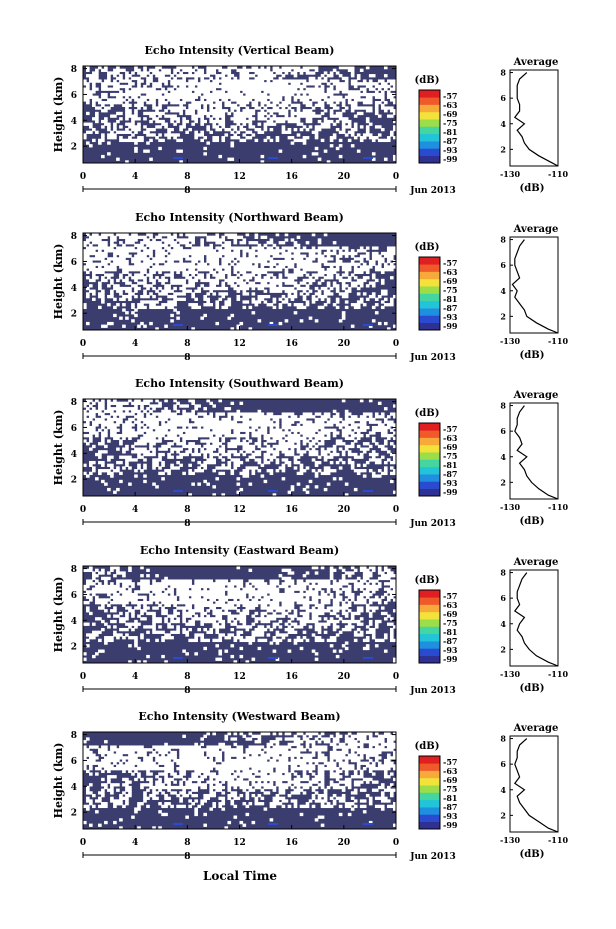 Image resolution: width=616 pixels, height=929 pixels. What do you see at coordinates (344, 344) in the screenshot?
I see `x-tick-label: 20` at bounding box center [344, 344].